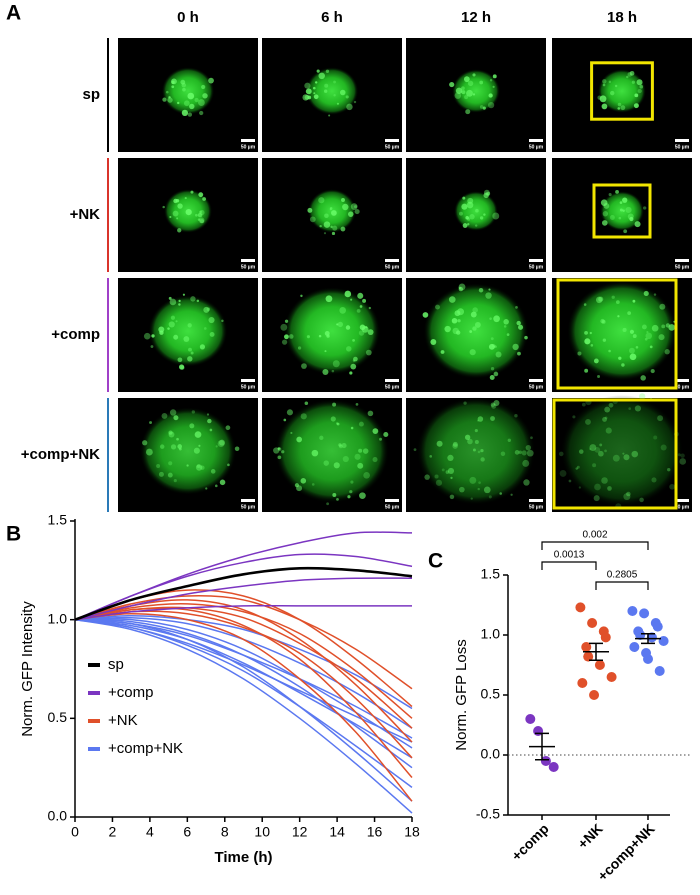 The image size is (700, 895). I want to click on curve, so click(243, 688).